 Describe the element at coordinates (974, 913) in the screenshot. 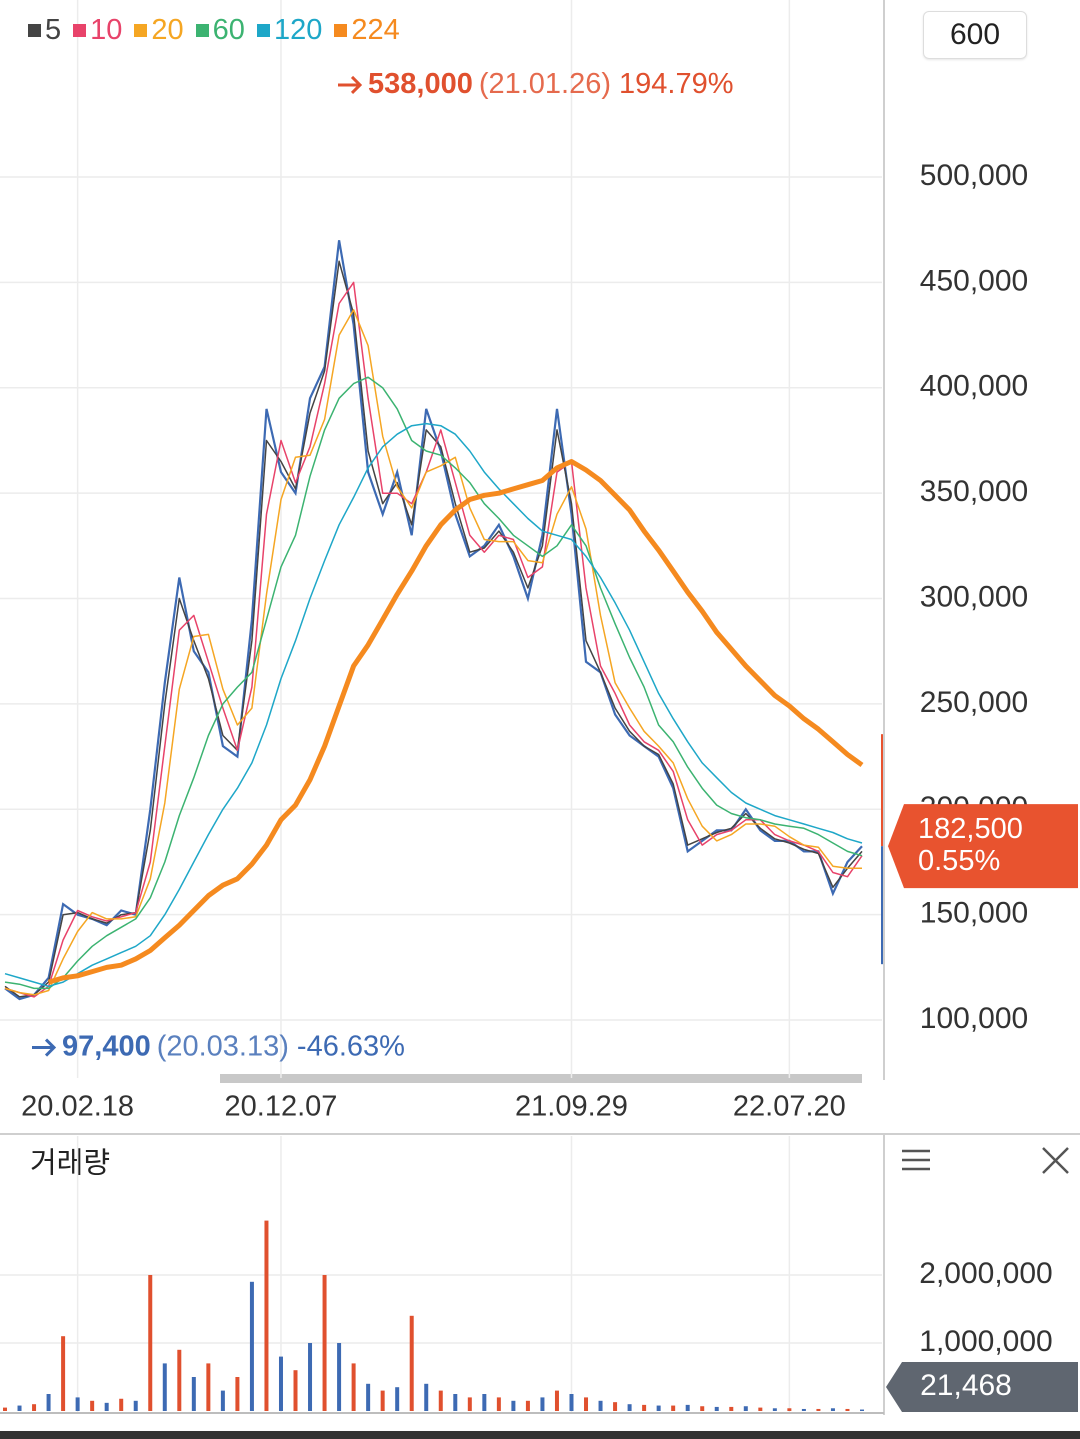

I see `y-tick-label: 150,000` at that location.